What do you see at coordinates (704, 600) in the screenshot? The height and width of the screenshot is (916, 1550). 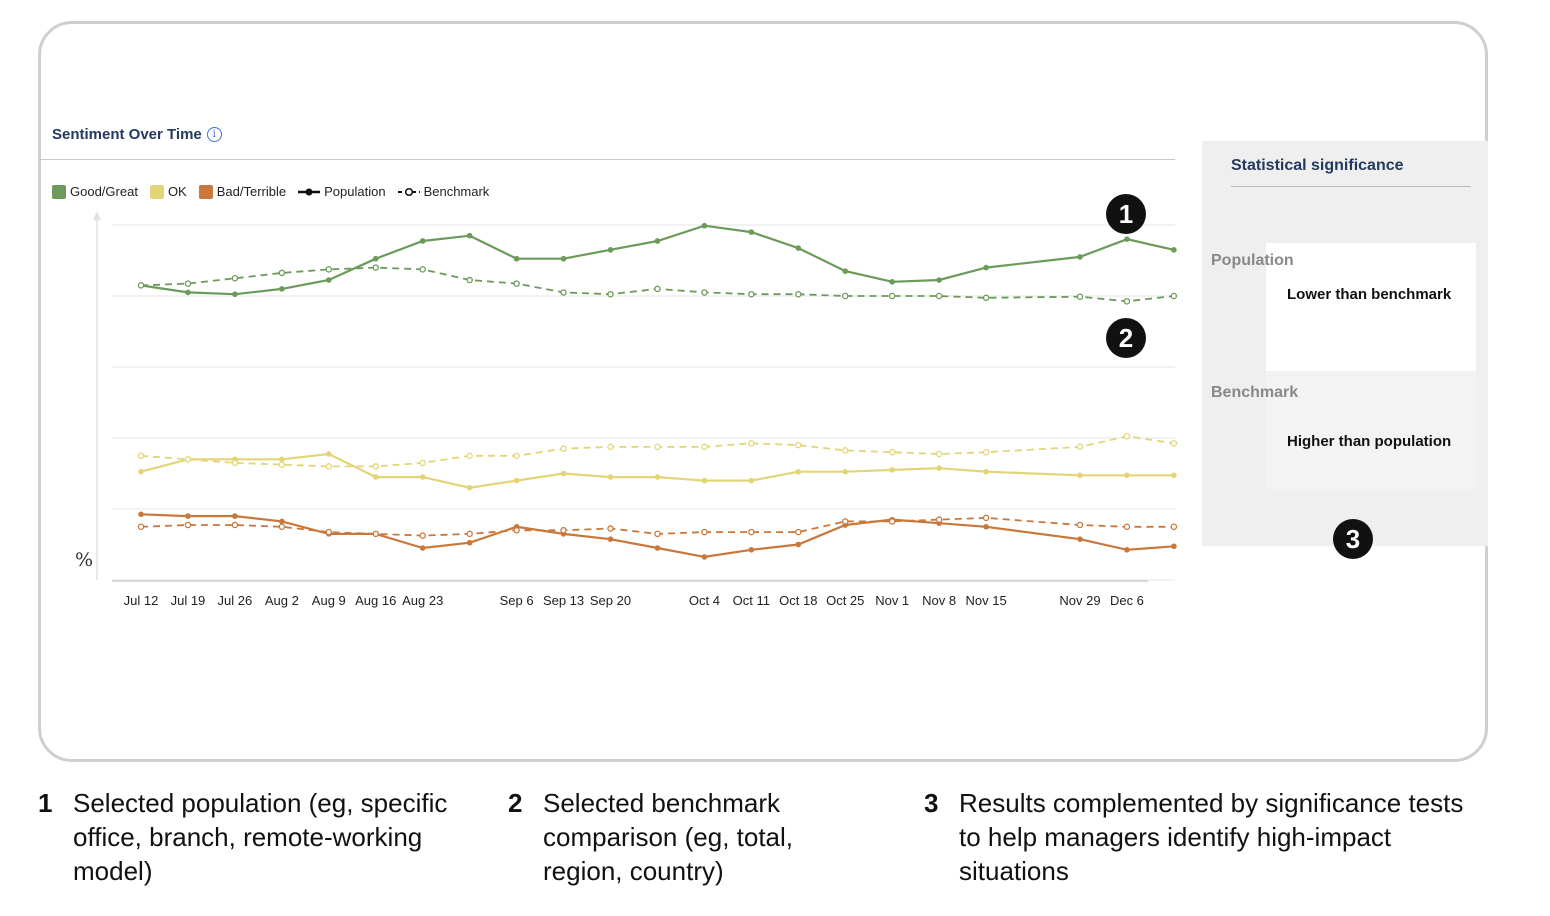 I see `x-tick-label: Oct 4` at bounding box center [704, 600].